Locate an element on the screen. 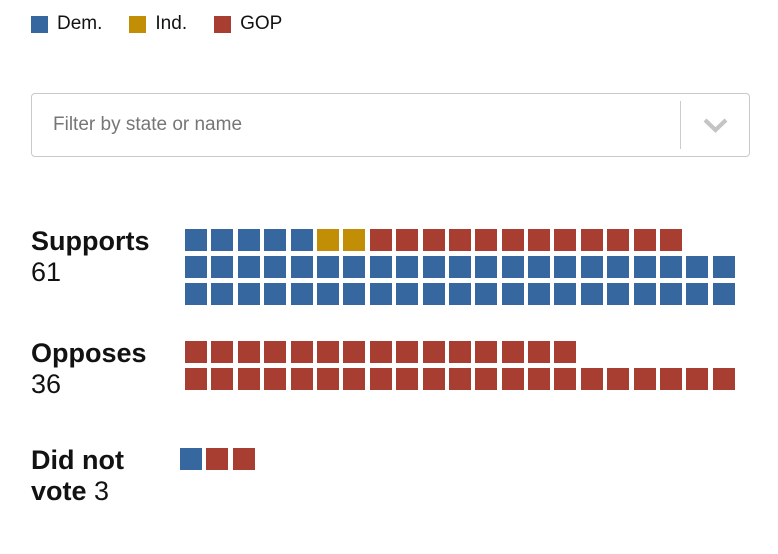  state-name-filter is located at coordinates (390, 125).